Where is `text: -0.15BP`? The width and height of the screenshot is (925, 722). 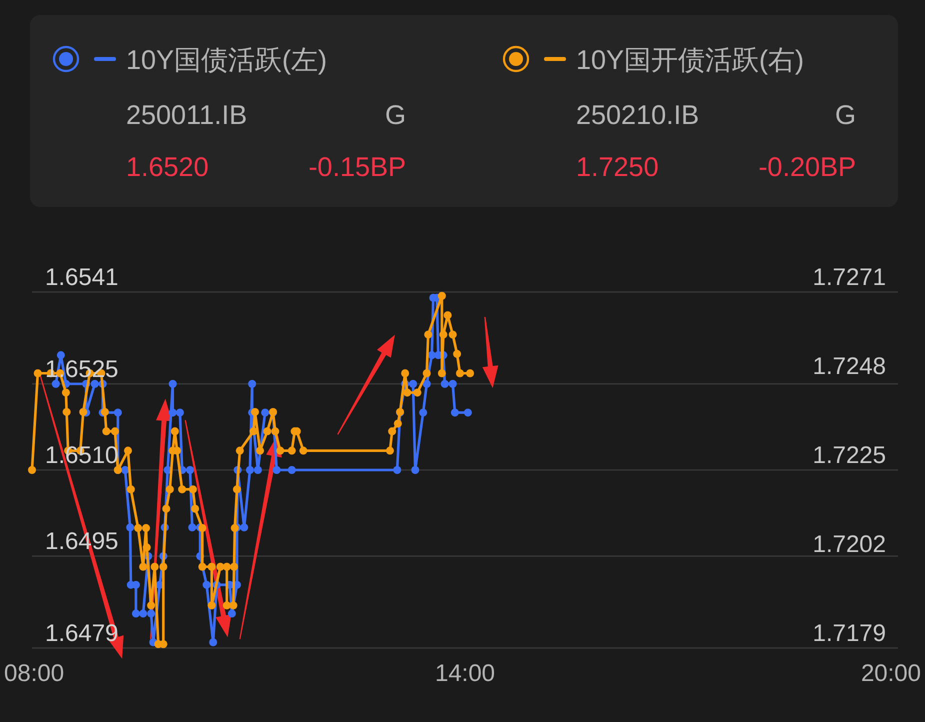
text: -0.15BP is located at coordinates (357, 167).